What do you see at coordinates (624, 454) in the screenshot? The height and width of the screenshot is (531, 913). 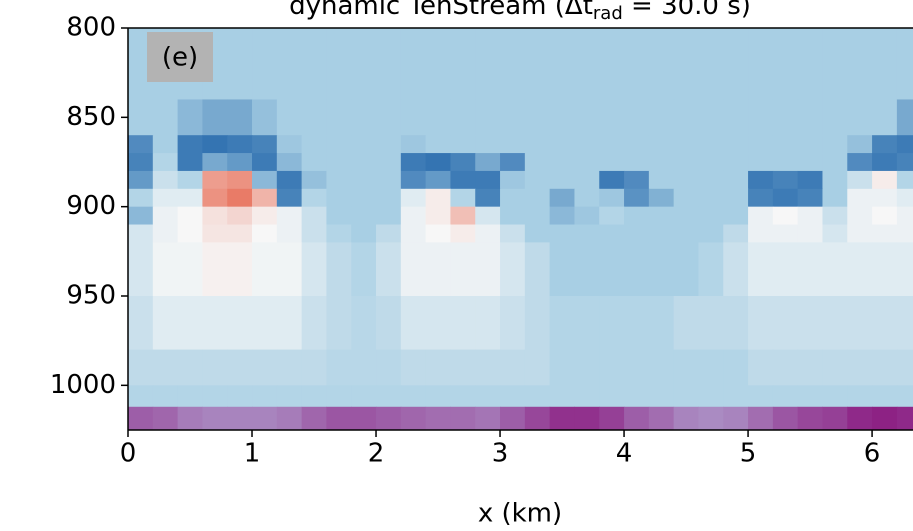 I see `x-tick-label: 4` at bounding box center [624, 454].